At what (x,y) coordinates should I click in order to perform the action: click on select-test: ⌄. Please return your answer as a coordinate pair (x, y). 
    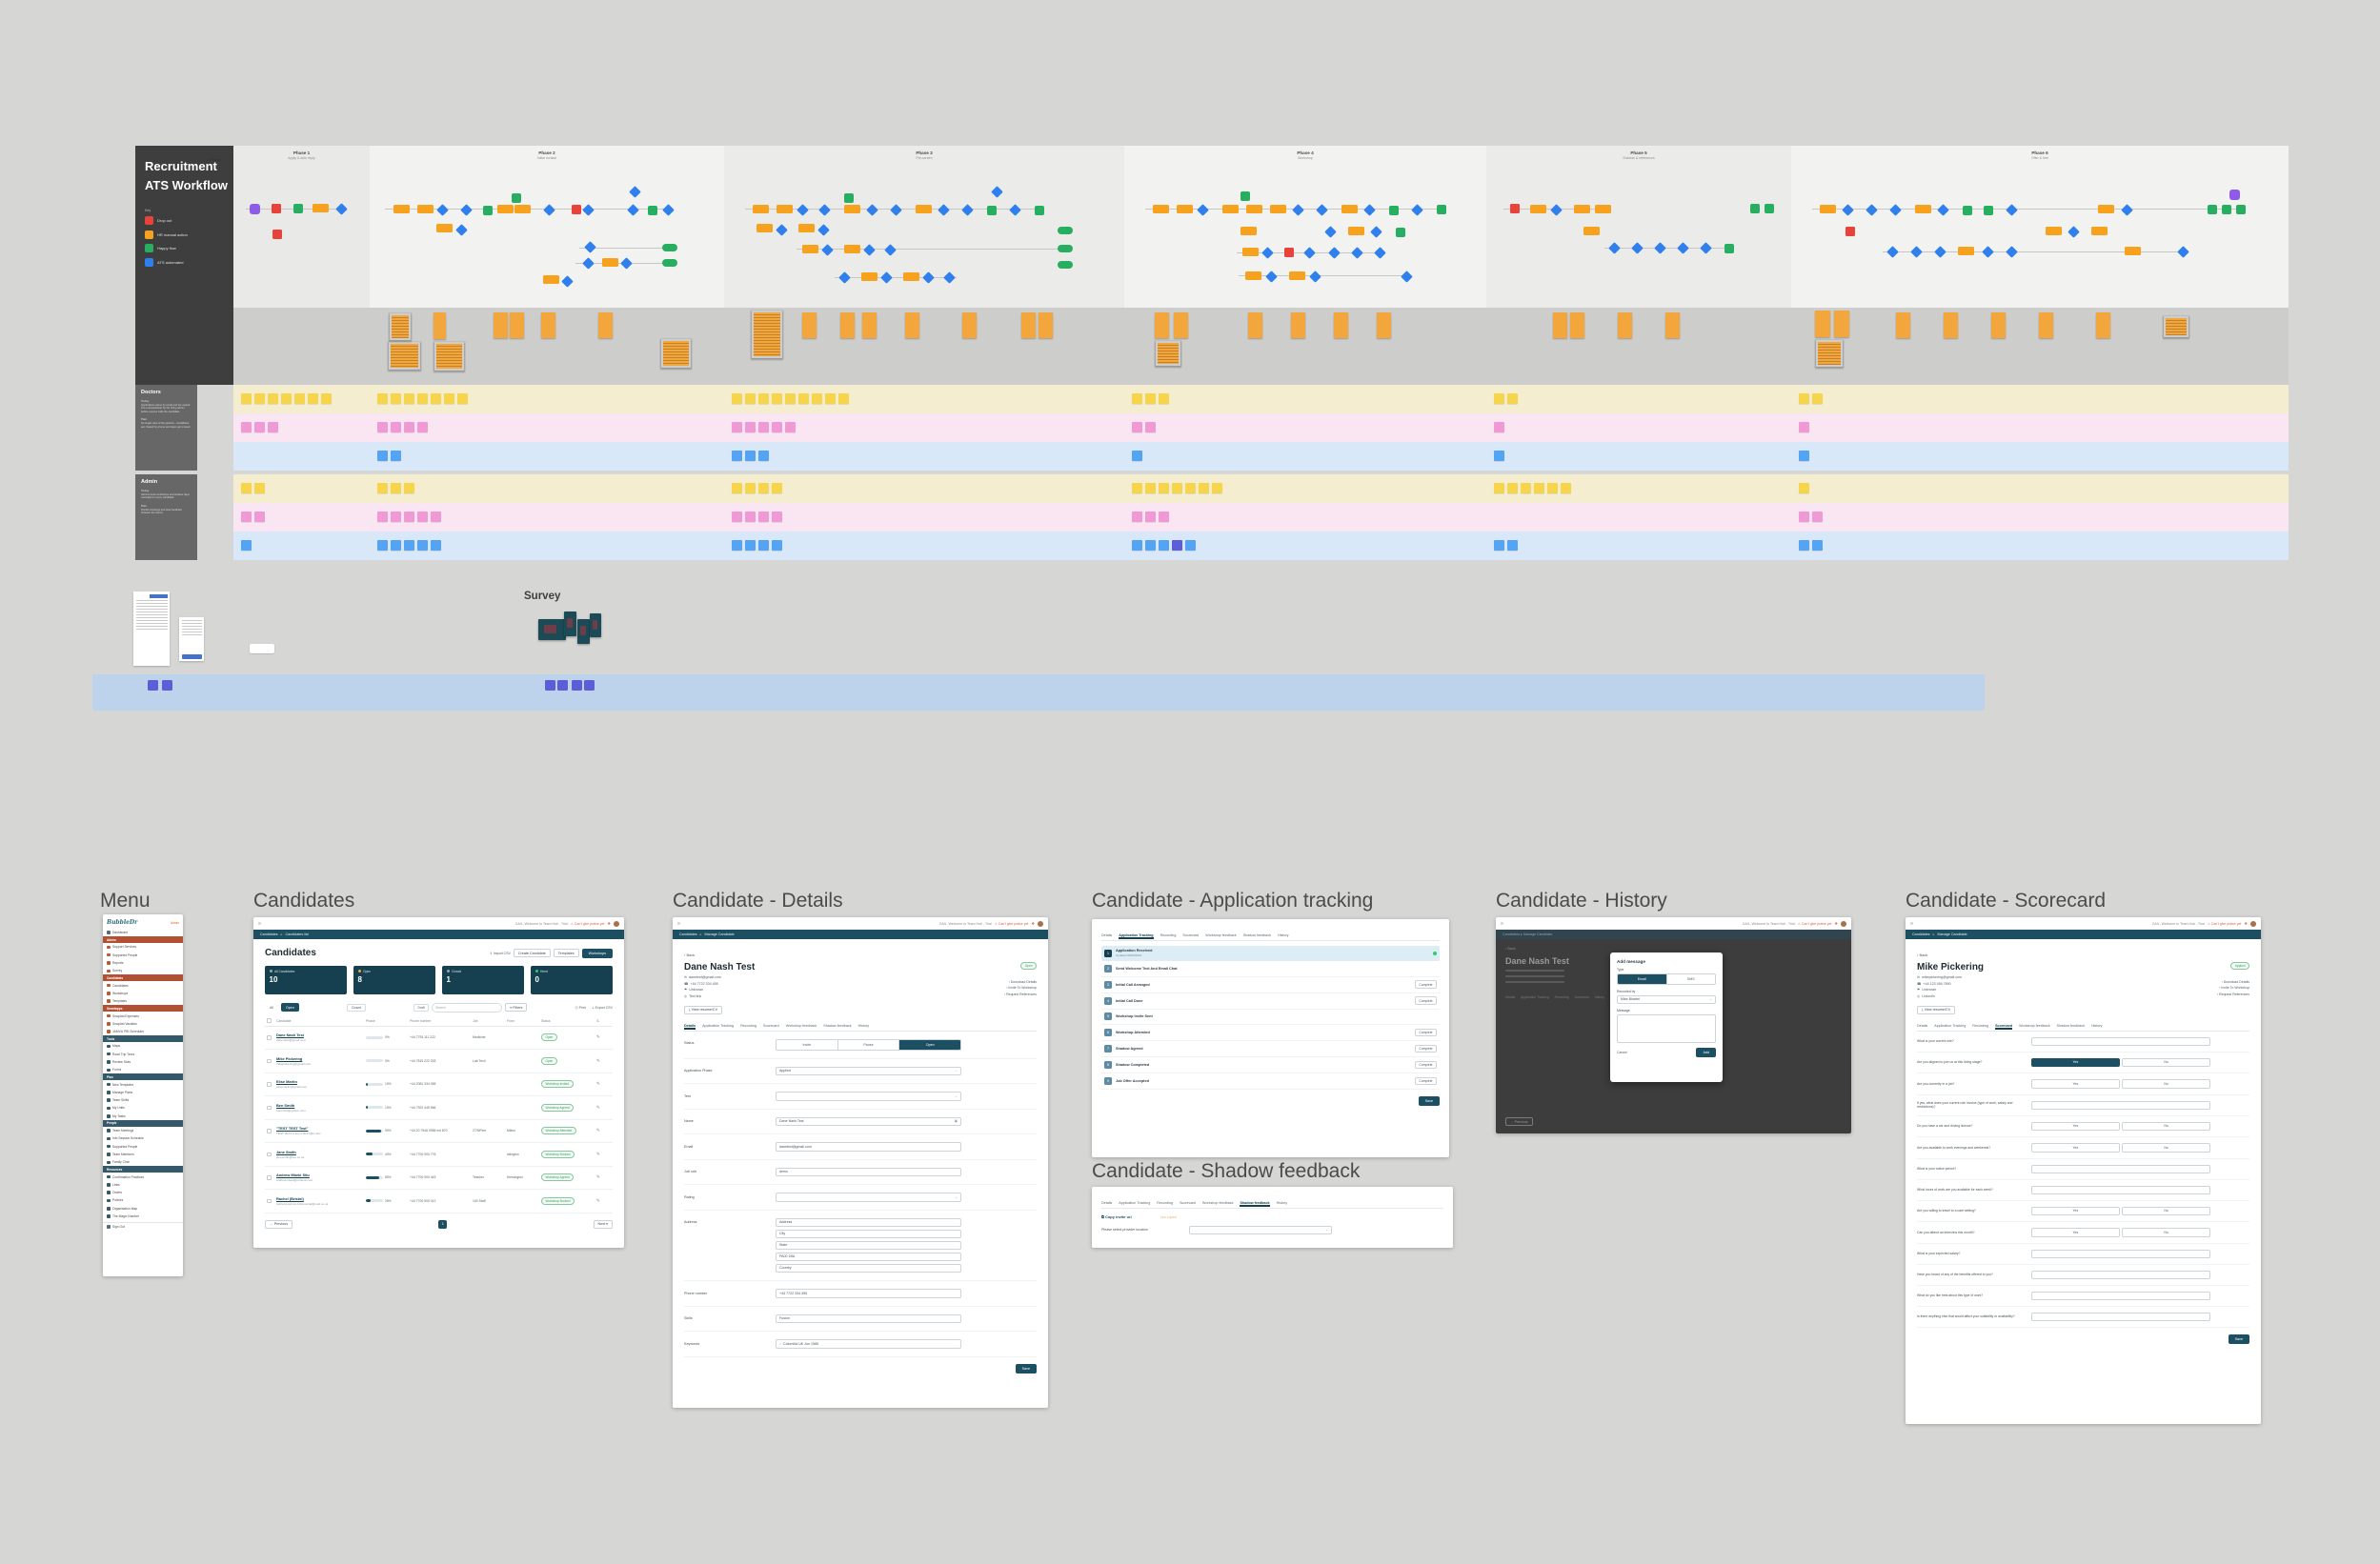
    Looking at the image, I should click on (868, 1097).